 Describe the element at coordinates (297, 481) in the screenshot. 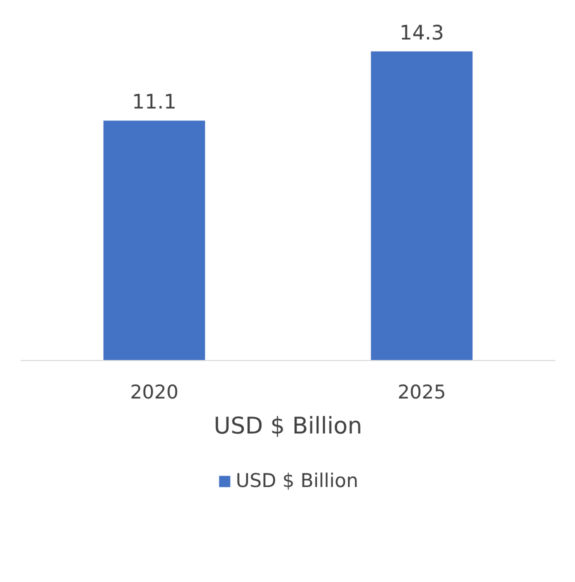

I see `legend-label: USD $ Billion` at that location.